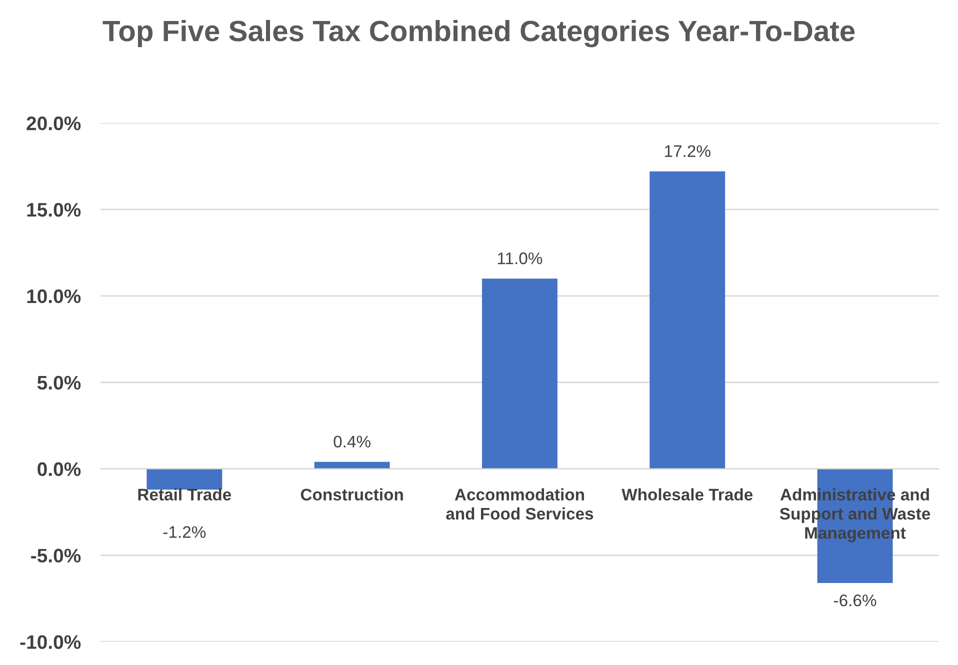 The height and width of the screenshot is (665, 958). I want to click on y-tick-label: -5.0%, so click(56, 555).